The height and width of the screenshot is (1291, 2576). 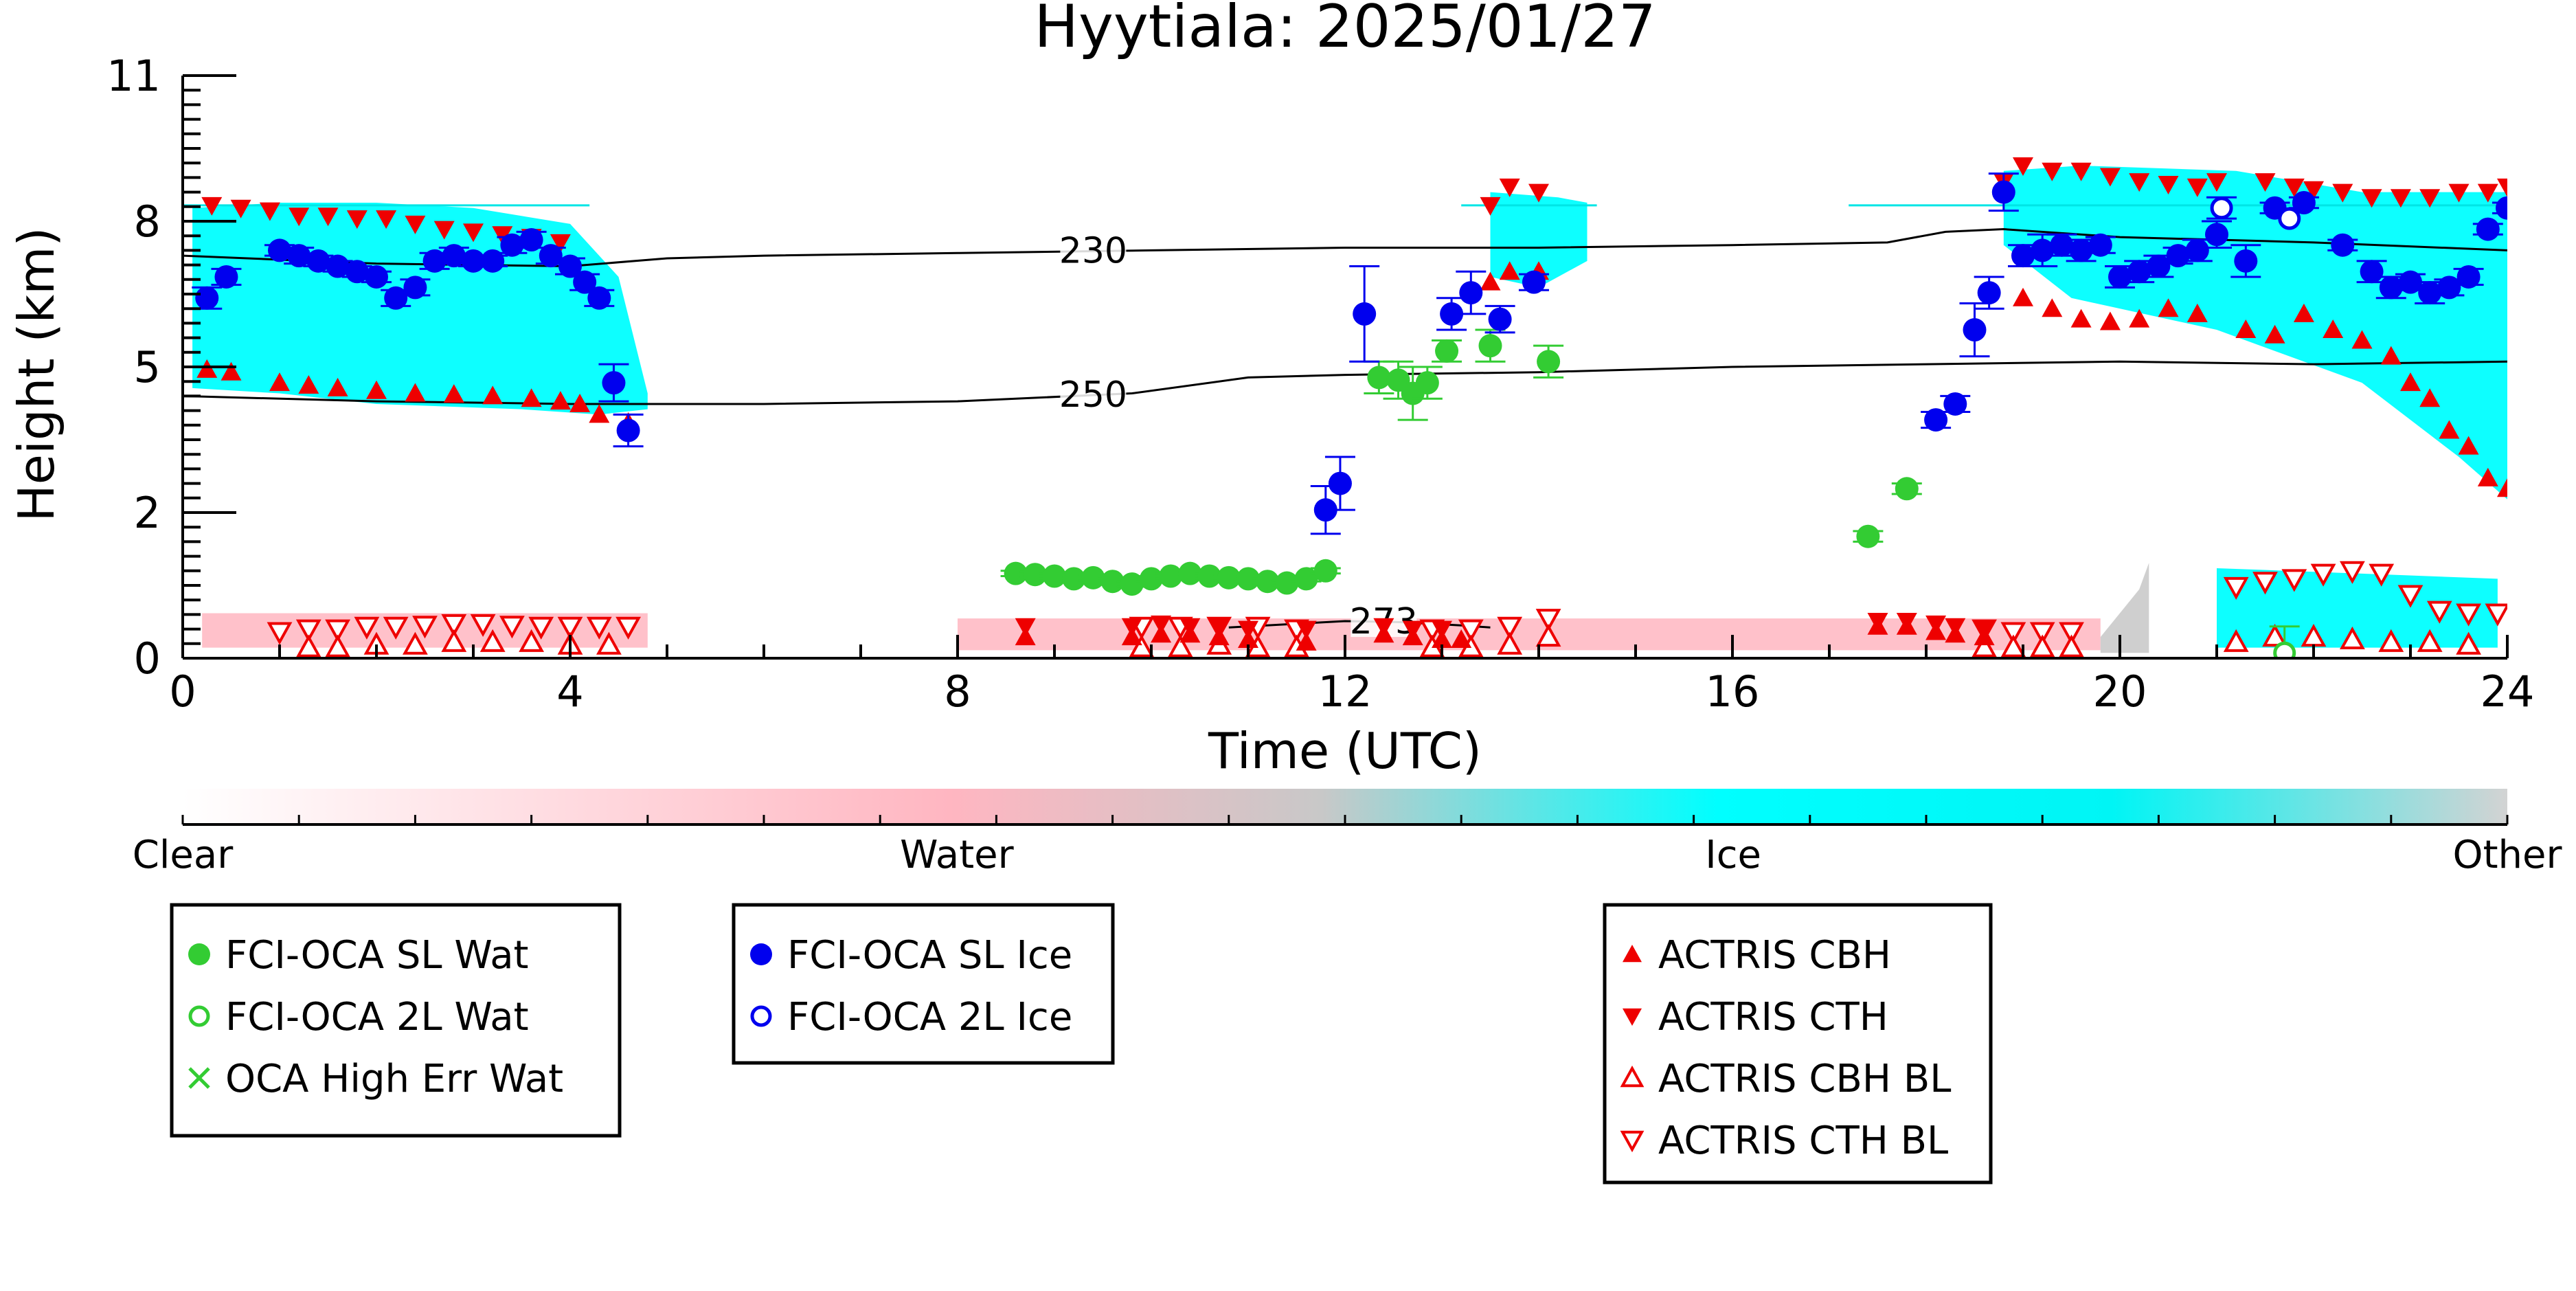 I want to click on legend-entry-fci-oca-sl-wat: FCI-OCA SL Wat, so click(x=358, y=955).